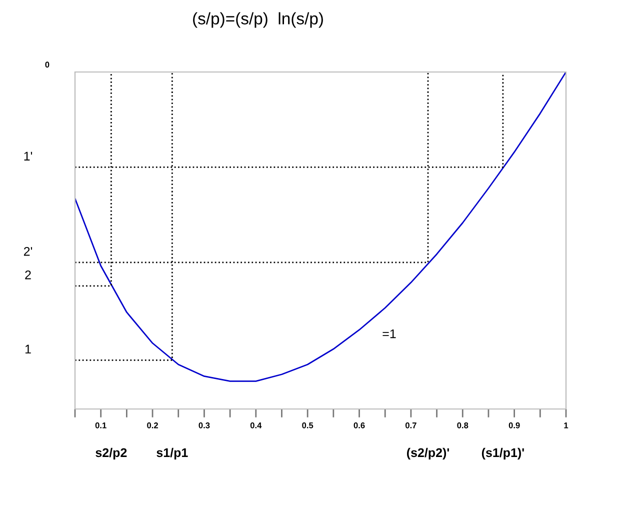  Describe the element at coordinates (28, 349) in the screenshot. I see `text: 1` at that location.